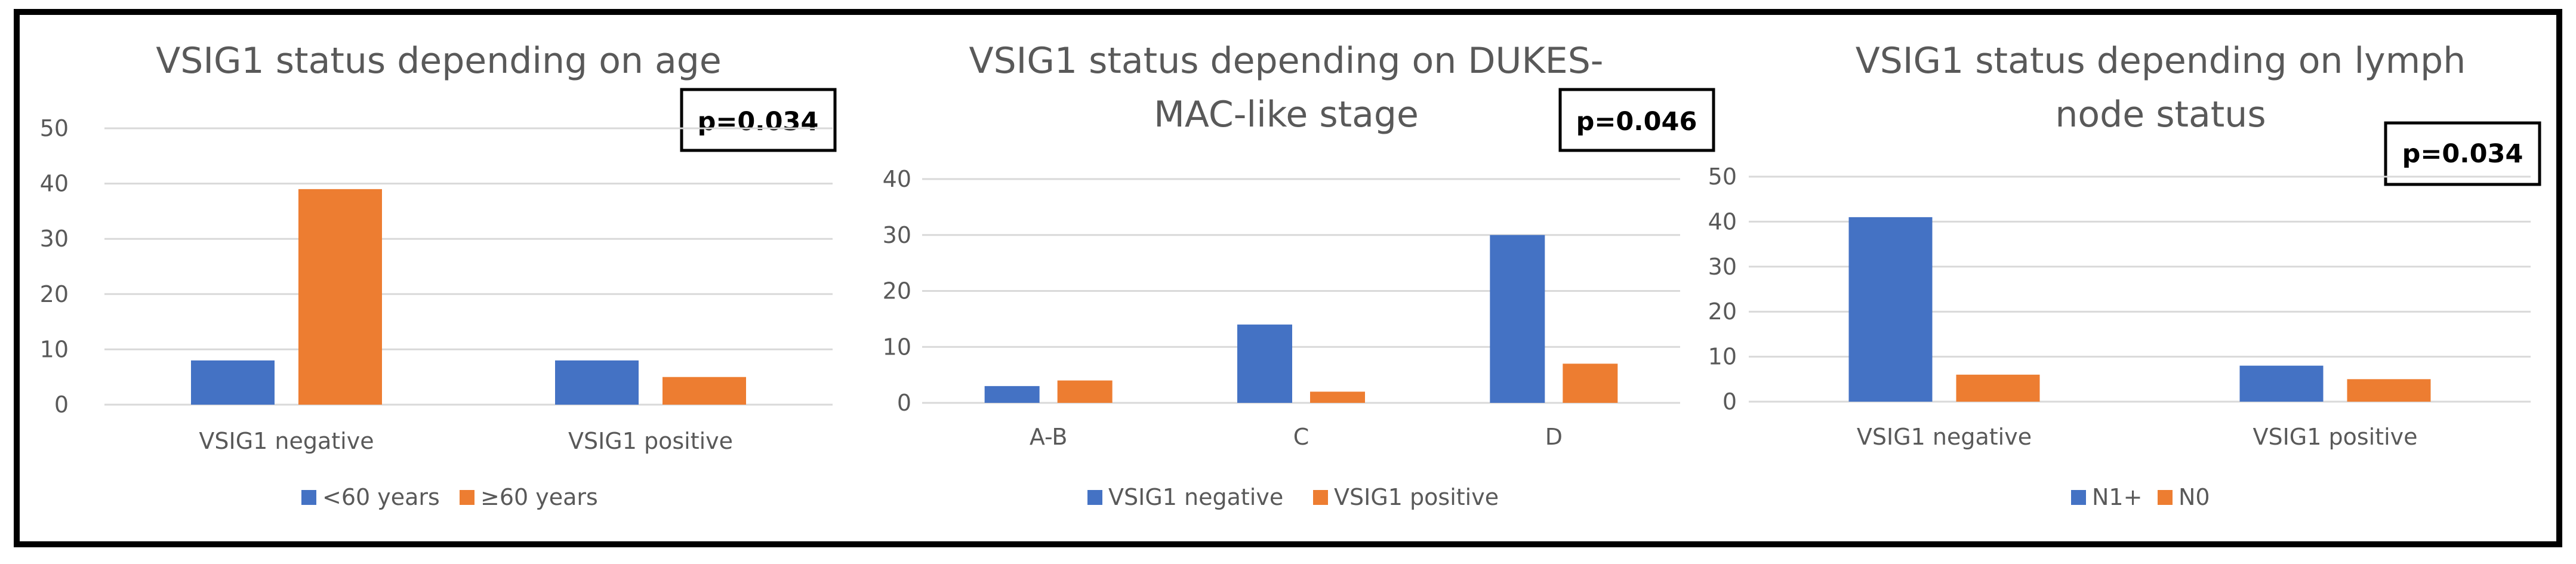 This screenshot has height=564, width=2576. What do you see at coordinates (2117, 497) in the screenshot?
I see `legend-label-series-1: N1+` at bounding box center [2117, 497].